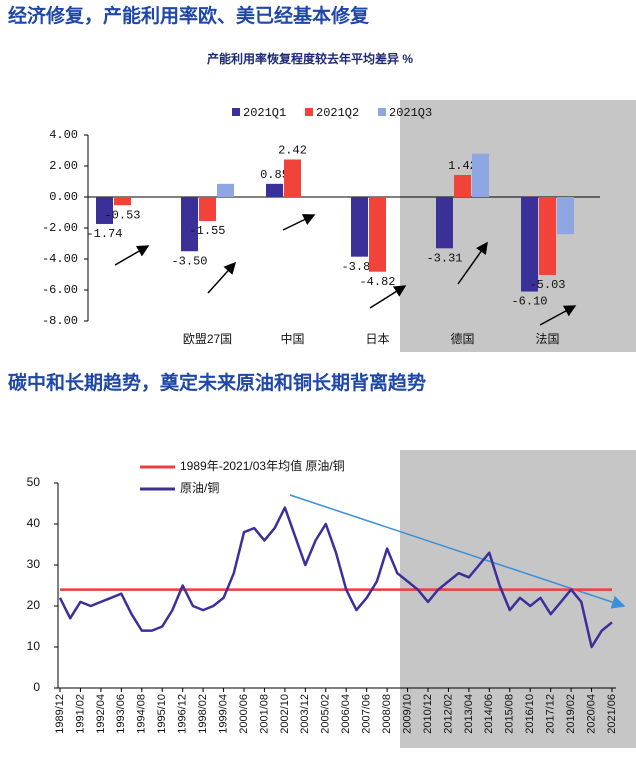  I want to click on value-label: 0.85, so click(274, 175).